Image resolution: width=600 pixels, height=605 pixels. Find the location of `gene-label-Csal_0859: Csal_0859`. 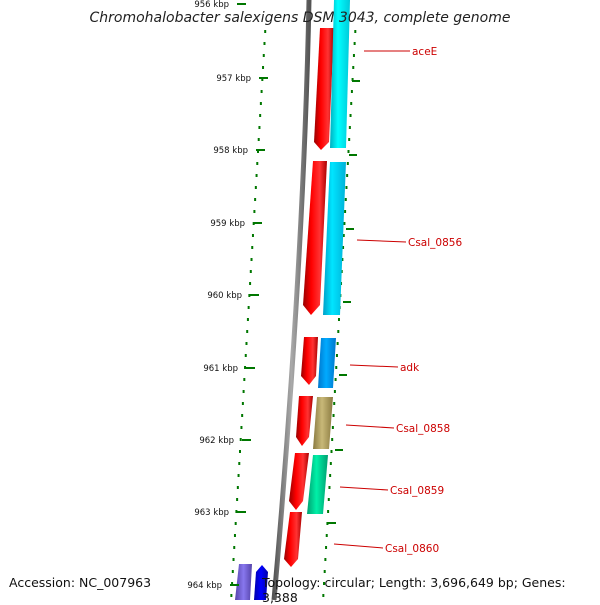

gene-label-Csal_0859: Csal_0859 is located at coordinates (417, 491).